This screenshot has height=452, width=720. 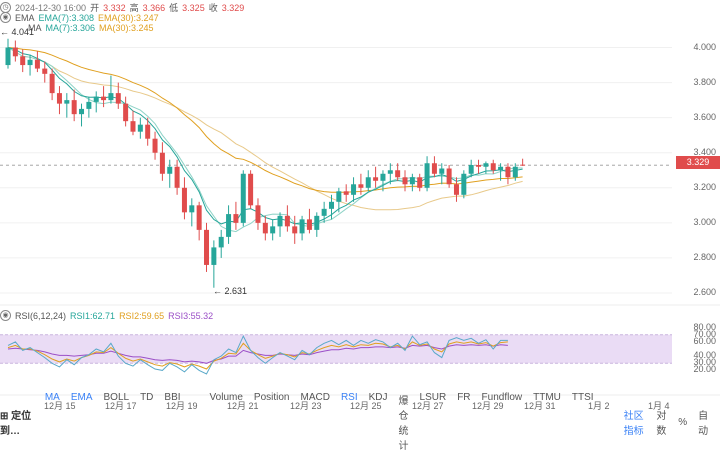 I want to click on open-label: 开, so click(x=95, y=8).